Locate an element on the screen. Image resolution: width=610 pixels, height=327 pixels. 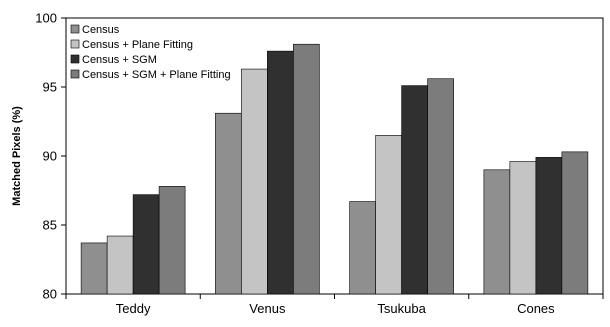
y-axis-ticks: 80 85 90 95 100 is located at coordinates (50, 156).